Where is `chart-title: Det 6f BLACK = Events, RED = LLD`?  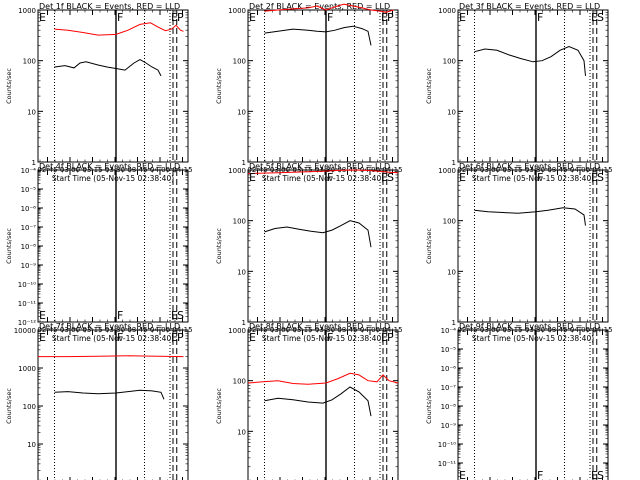
chart-title: Det 6f BLACK = Events, RED = LLD is located at coordinates (529, 166).